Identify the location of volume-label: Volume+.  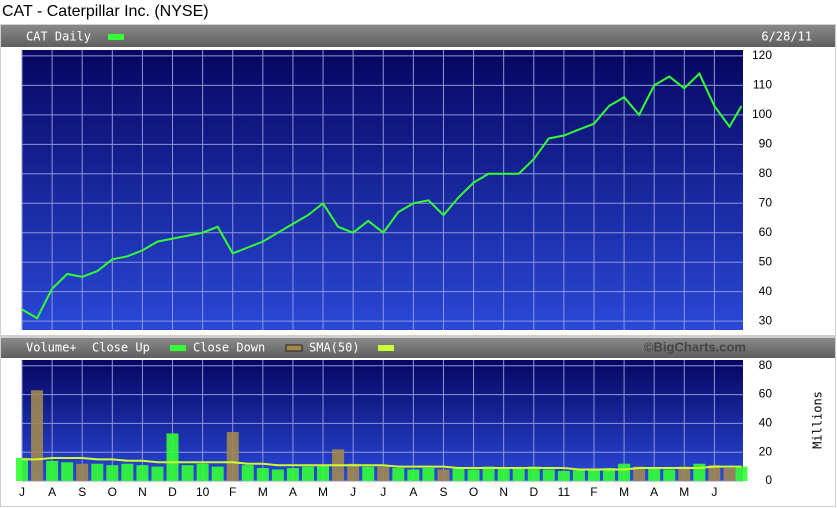
(51, 348).